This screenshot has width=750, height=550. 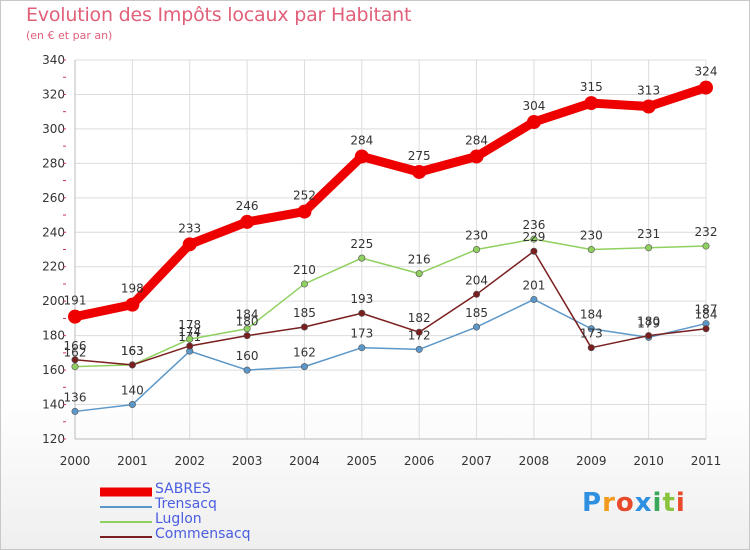 What do you see at coordinates (53, 163) in the screenshot?
I see `y-tick-label: 280` at bounding box center [53, 163].